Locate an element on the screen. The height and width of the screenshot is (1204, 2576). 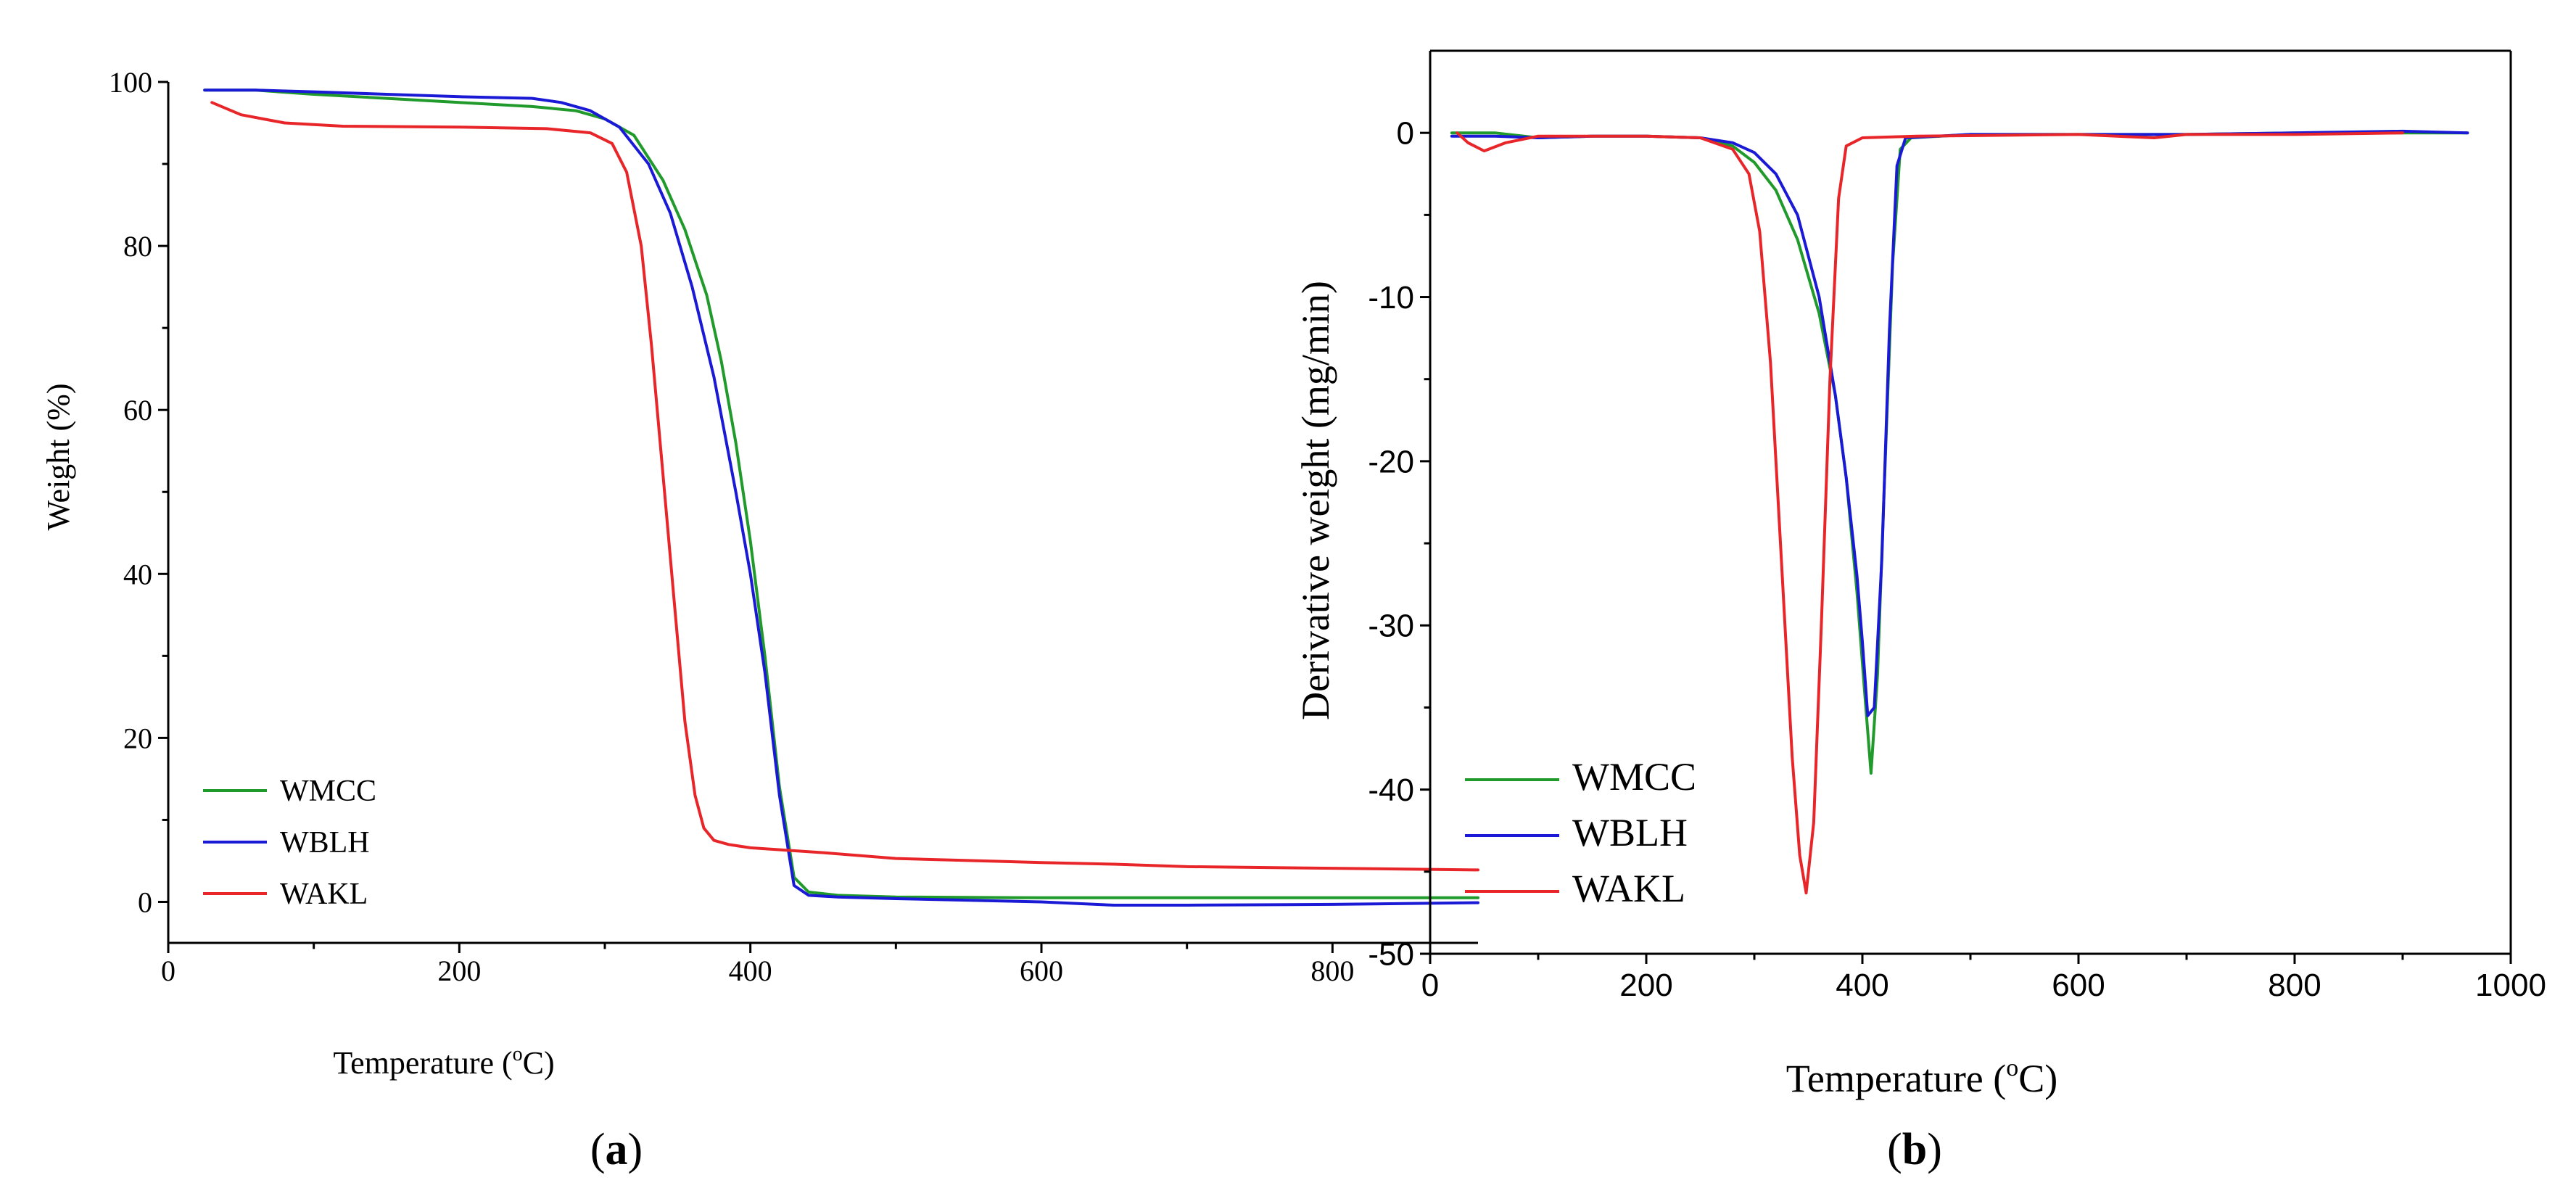
panel-a-y-axis-title: Weight (%) is located at coordinates (58, 457).